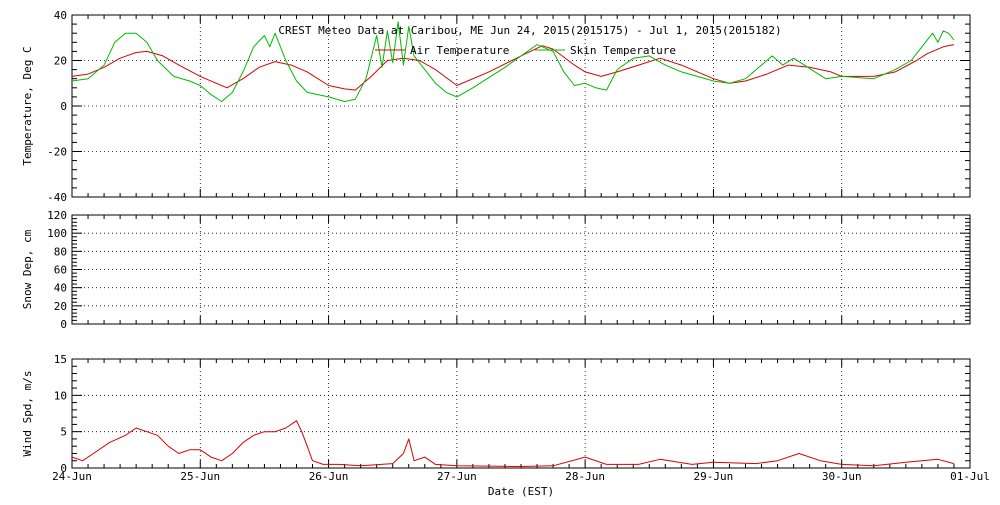 The width and height of the screenshot is (1000, 505). I want to click on x-tick-label: 26-Jun, so click(329, 476).